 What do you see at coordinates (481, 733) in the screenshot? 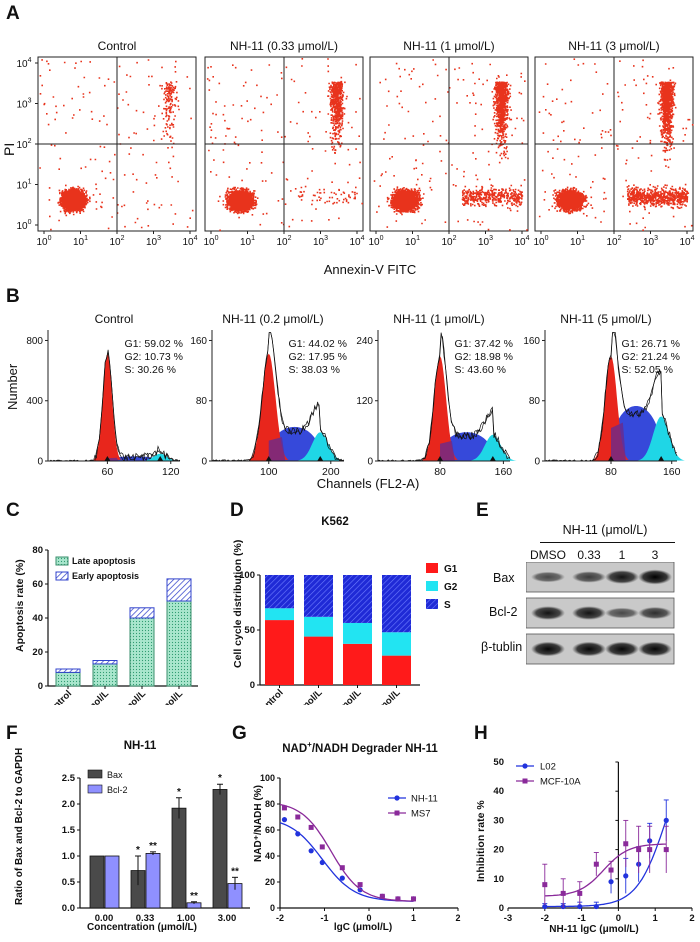
I see `panel-h-letter: H` at bounding box center [481, 733].